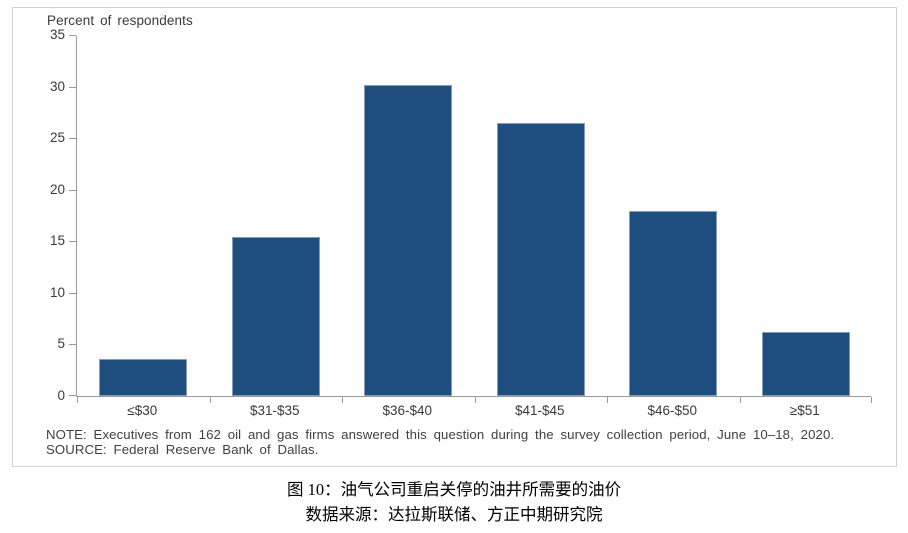 The image size is (908, 533). Describe the element at coordinates (473, 412) in the screenshot. I see `x-axis-labels: ≤$30 $31-$35 $36-$40 $41-$45 $46-$50 ≥$51` at that location.